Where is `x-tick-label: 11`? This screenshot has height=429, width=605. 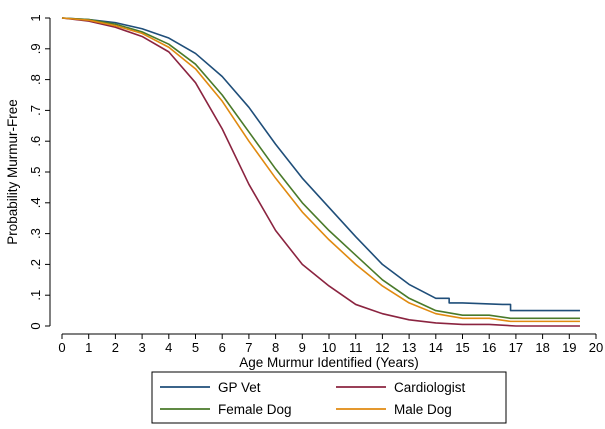 x-tick-label: 11 is located at coordinates (356, 347).